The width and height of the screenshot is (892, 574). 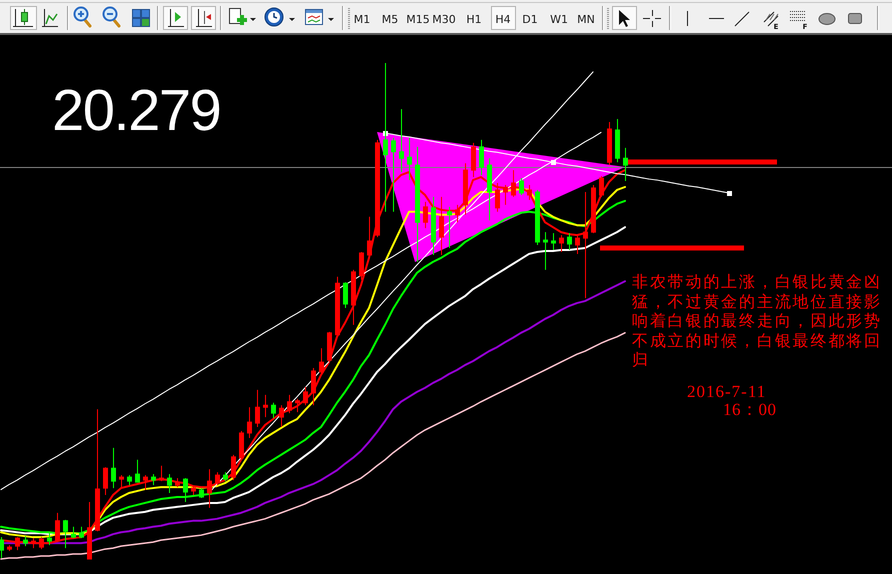 What do you see at coordinates (726, 391) in the screenshot?
I see `annotation: 2016-7-11` at bounding box center [726, 391].